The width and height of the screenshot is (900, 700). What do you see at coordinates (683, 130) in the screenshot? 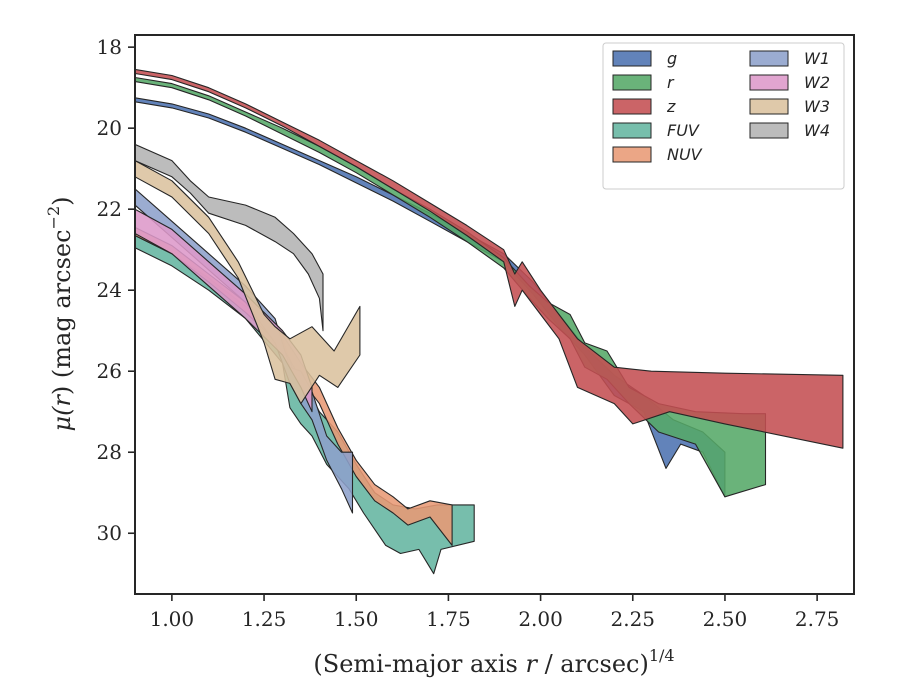
I see `legend-label-fuv: FUV` at bounding box center [683, 130].